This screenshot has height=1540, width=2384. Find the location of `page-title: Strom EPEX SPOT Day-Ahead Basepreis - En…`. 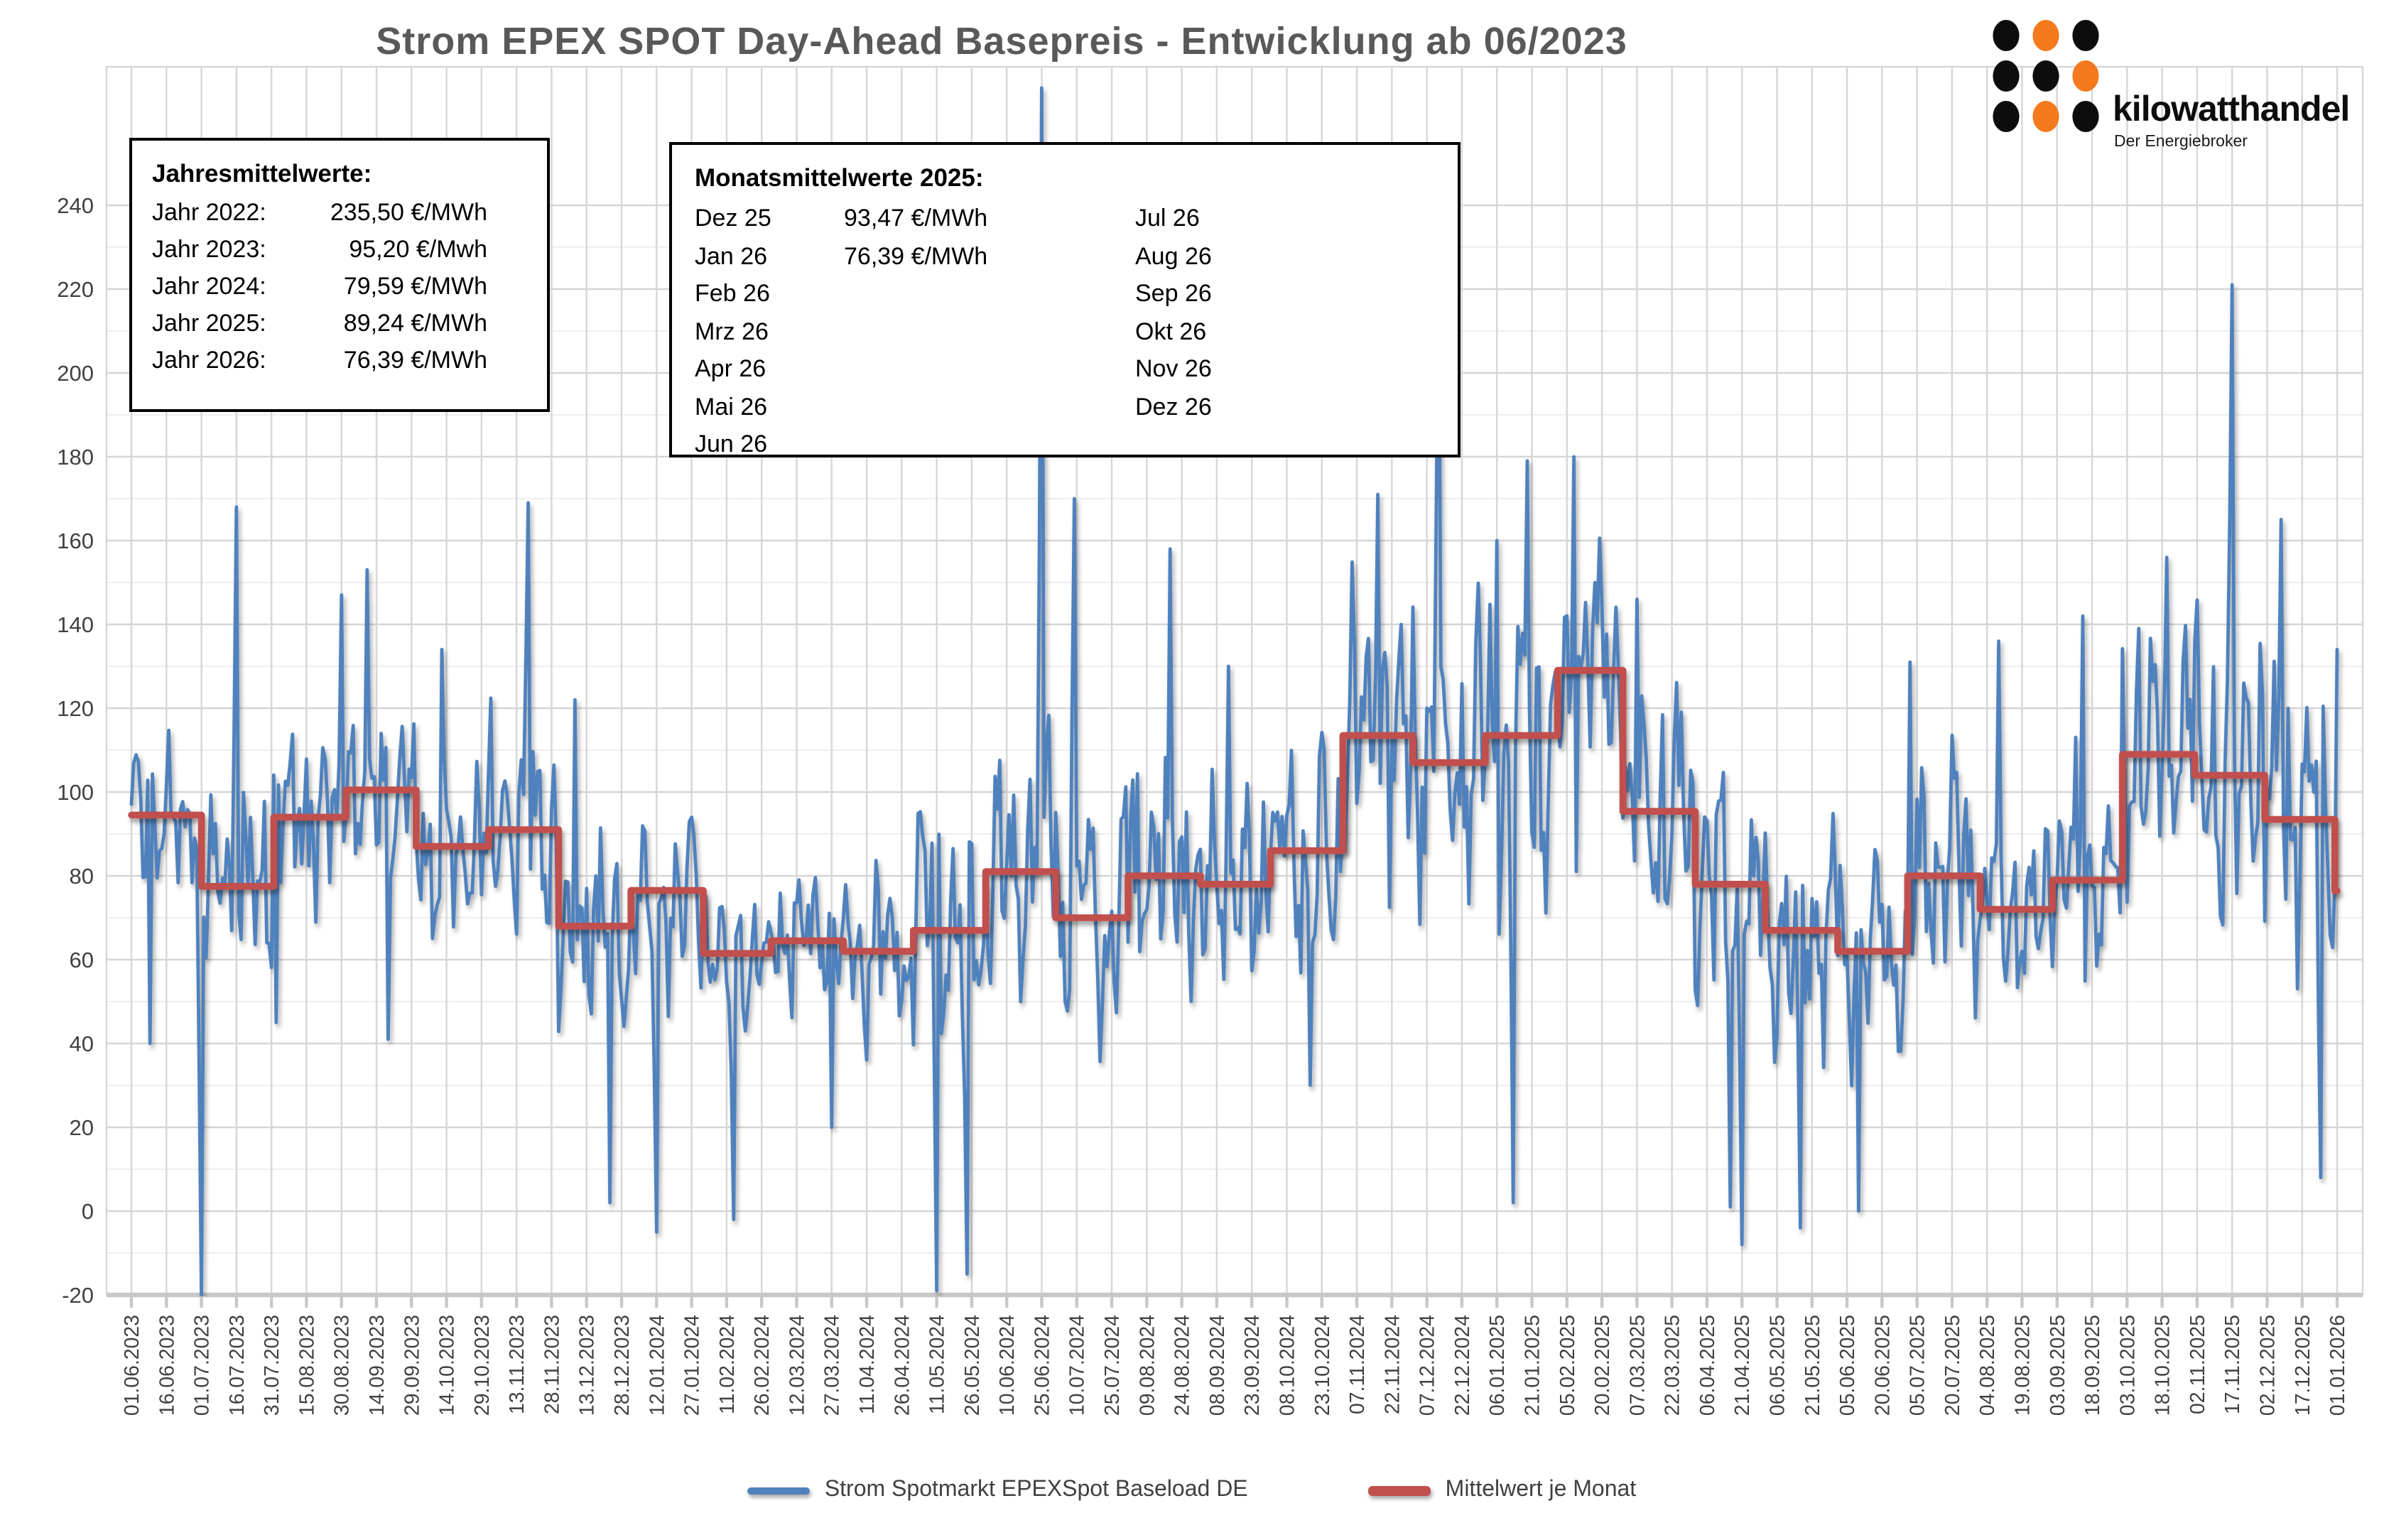

page-title: Strom EPEX SPOT Day-Ahead Basepreis - En… is located at coordinates (1001, 42).